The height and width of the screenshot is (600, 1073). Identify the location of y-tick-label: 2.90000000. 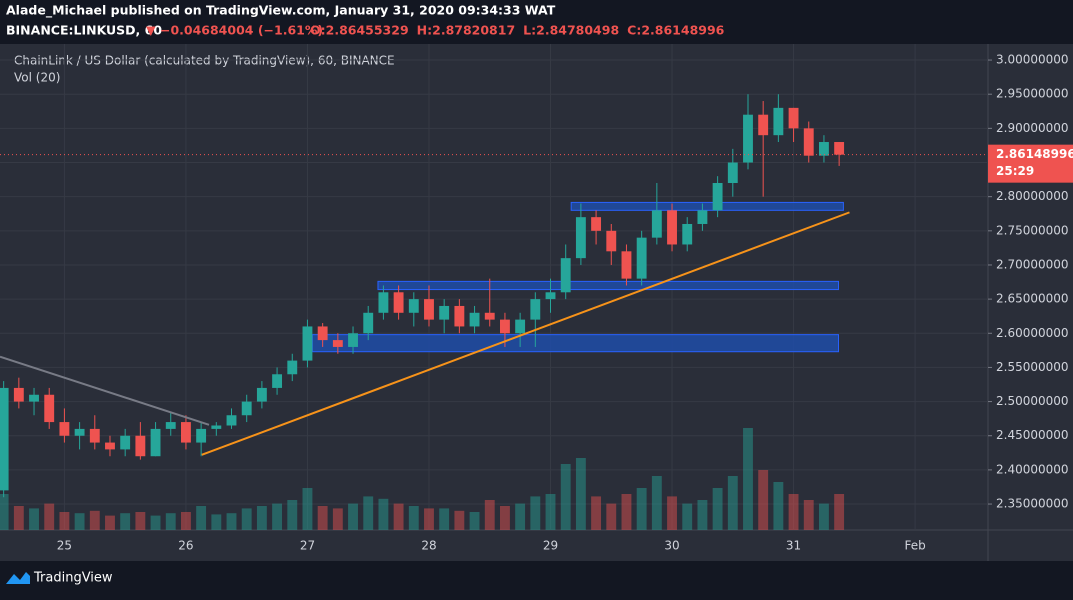
(1032, 128).